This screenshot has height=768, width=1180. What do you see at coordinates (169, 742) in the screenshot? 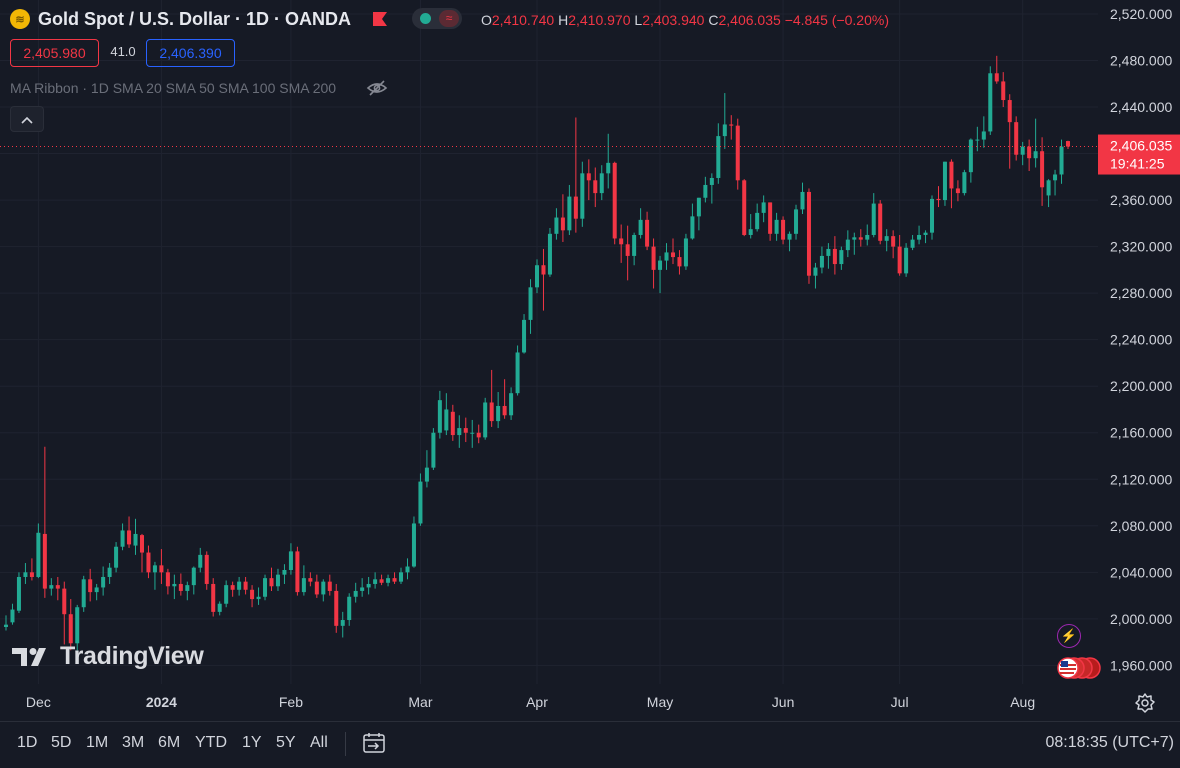
I see `range-6m-button: 6M` at bounding box center [169, 742].